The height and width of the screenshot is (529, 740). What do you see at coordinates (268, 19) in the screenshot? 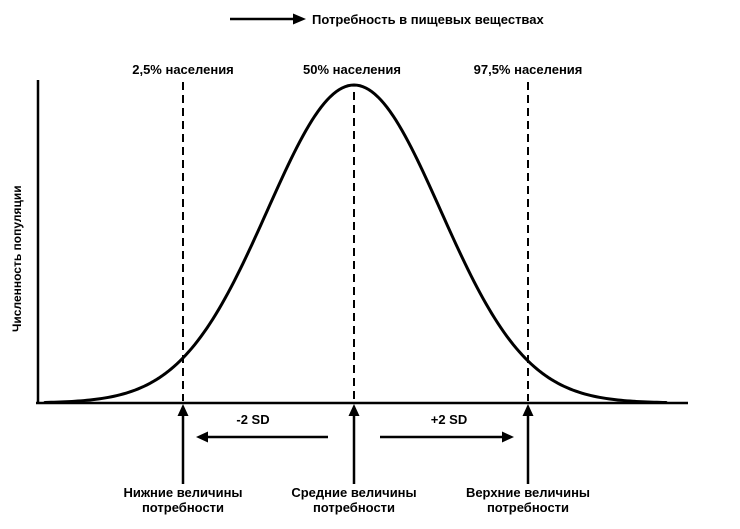
I see `x-label-arrow-icon` at bounding box center [268, 19].